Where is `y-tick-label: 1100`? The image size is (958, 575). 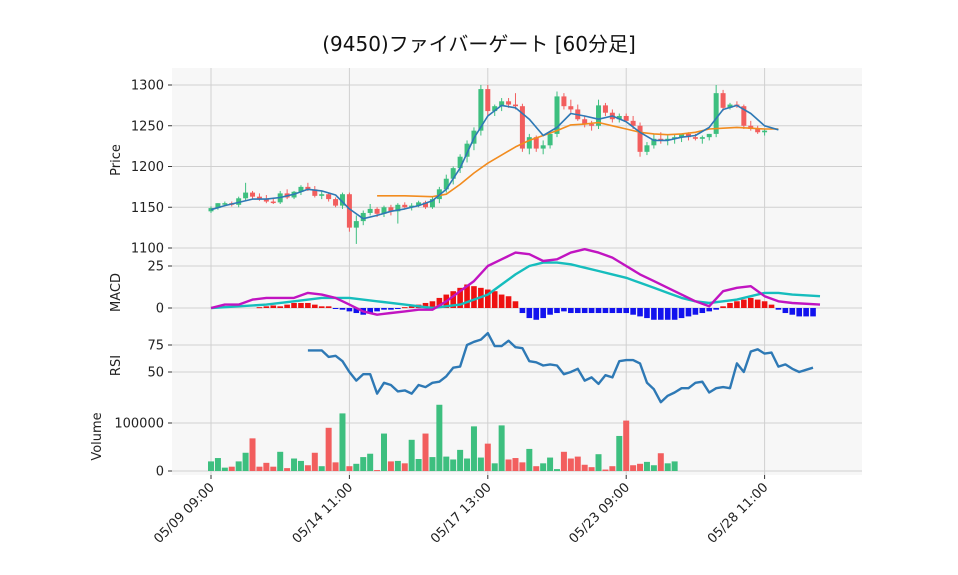
y-tick-label: 1100 is located at coordinates (147, 249).